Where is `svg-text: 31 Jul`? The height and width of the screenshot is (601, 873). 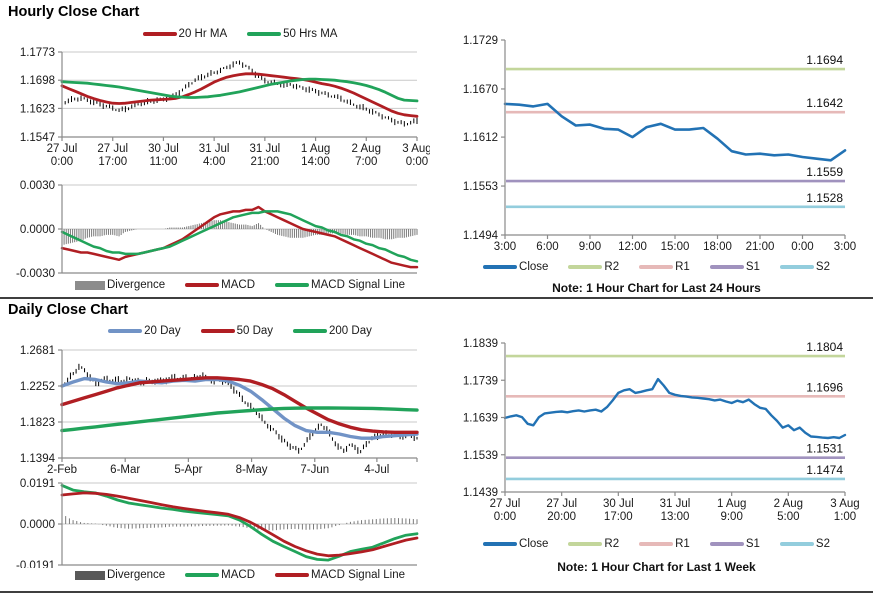
svg-text: 31 Jul is located at coordinates (675, 504).